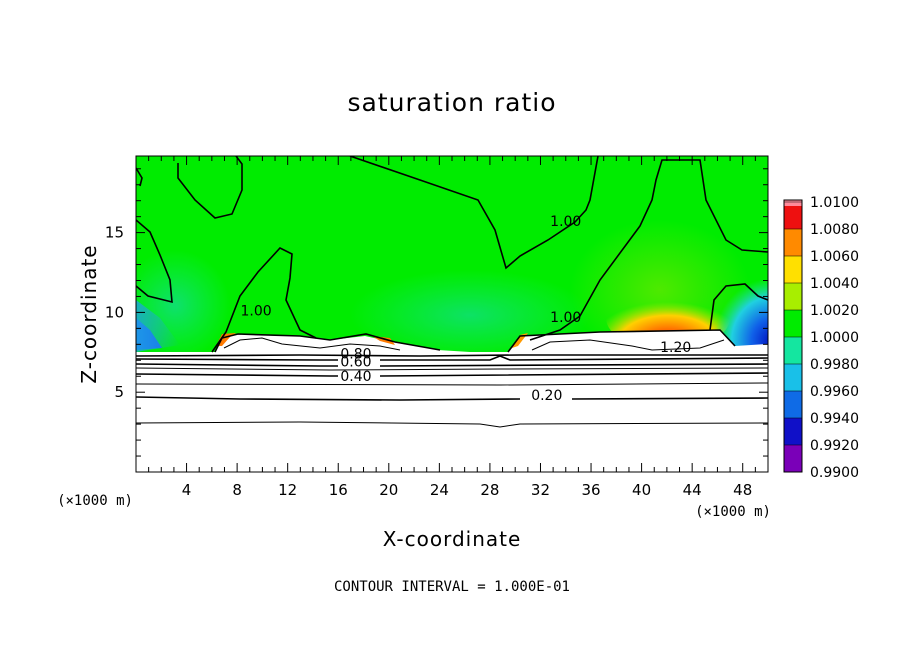 The width and height of the screenshot is (904, 654). What do you see at coordinates (187, 490) in the screenshot?
I see `x-tick-label: 4` at bounding box center [187, 490].